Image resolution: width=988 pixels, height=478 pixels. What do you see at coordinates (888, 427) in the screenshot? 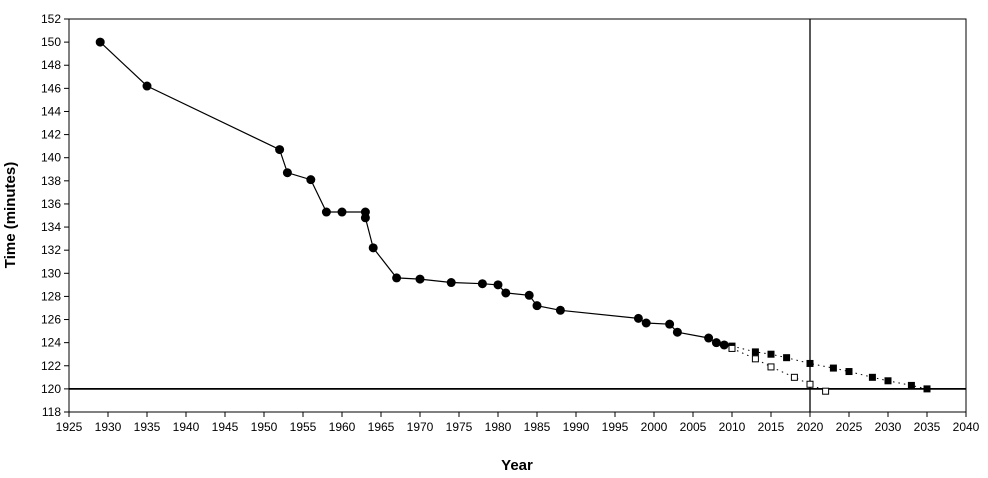
I see `x-tick-label: 2030` at bounding box center [888, 427].